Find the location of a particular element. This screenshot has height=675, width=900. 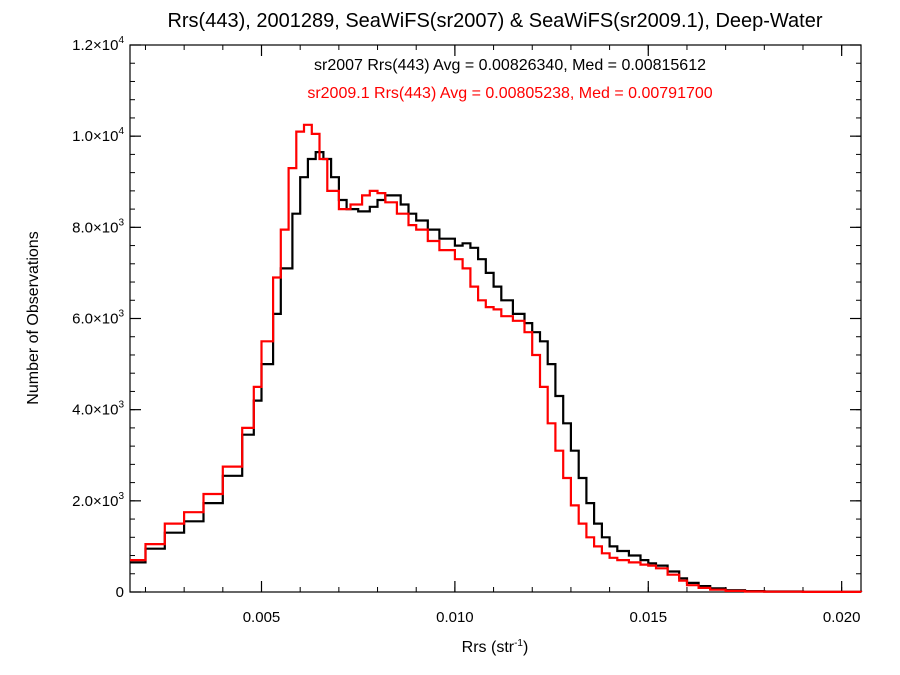

y-tick-label: 1.2×10⁴ is located at coordinates (98, 44).